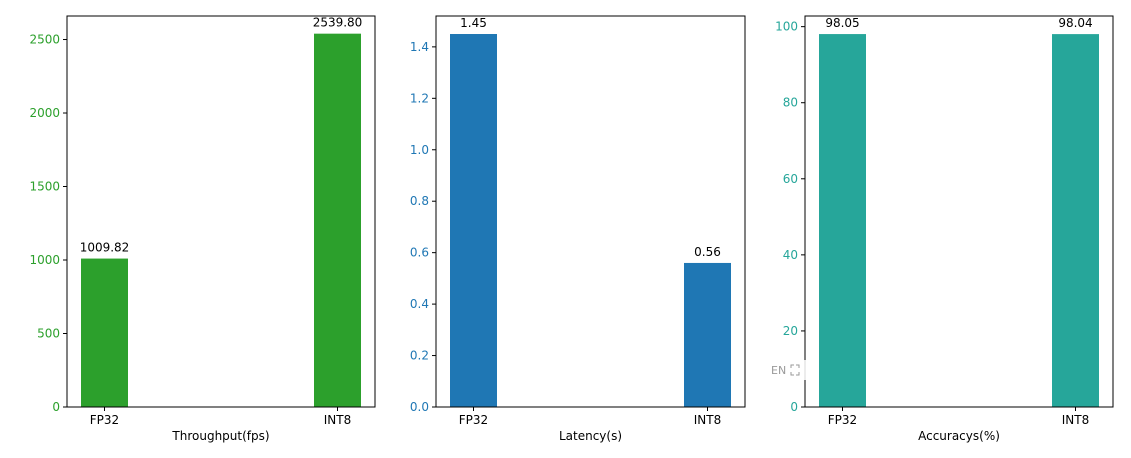  Describe the element at coordinates (419, 407) in the screenshot. I see `y-tick-label: 0.0` at that location.